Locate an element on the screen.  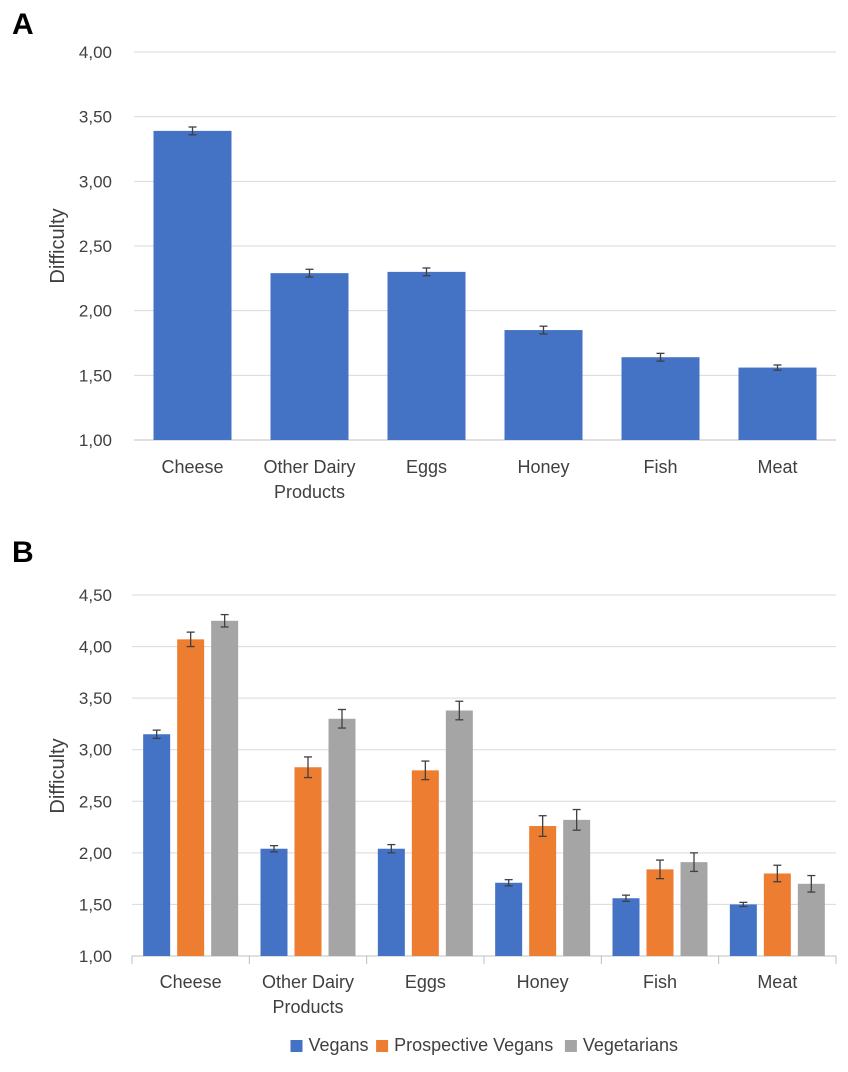
category-label-a: Fish is located at coordinates (660, 467).